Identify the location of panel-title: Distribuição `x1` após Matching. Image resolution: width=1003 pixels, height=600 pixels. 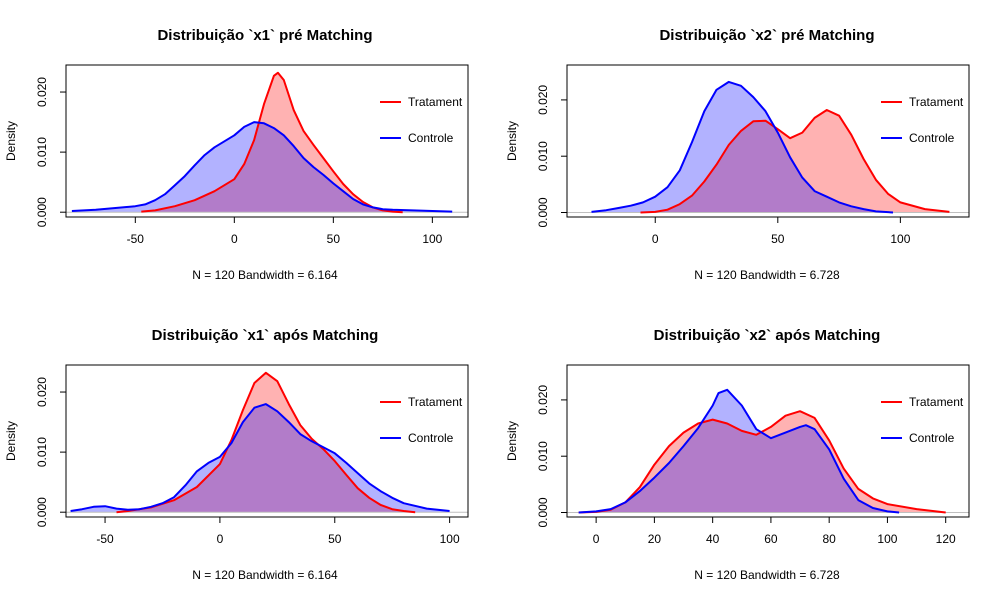
(265, 335).